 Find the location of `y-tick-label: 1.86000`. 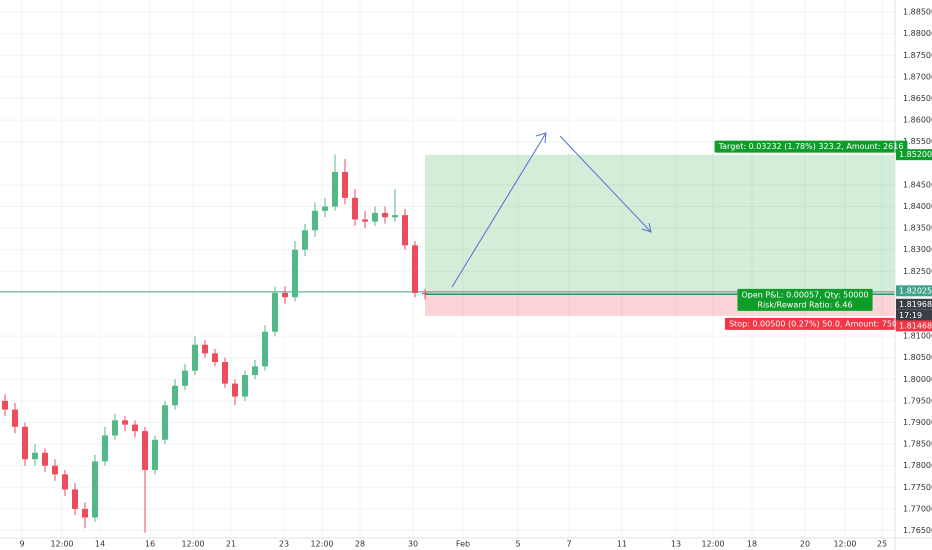

y-tick-label: 1.86000 is located at coordinates (917, 120).